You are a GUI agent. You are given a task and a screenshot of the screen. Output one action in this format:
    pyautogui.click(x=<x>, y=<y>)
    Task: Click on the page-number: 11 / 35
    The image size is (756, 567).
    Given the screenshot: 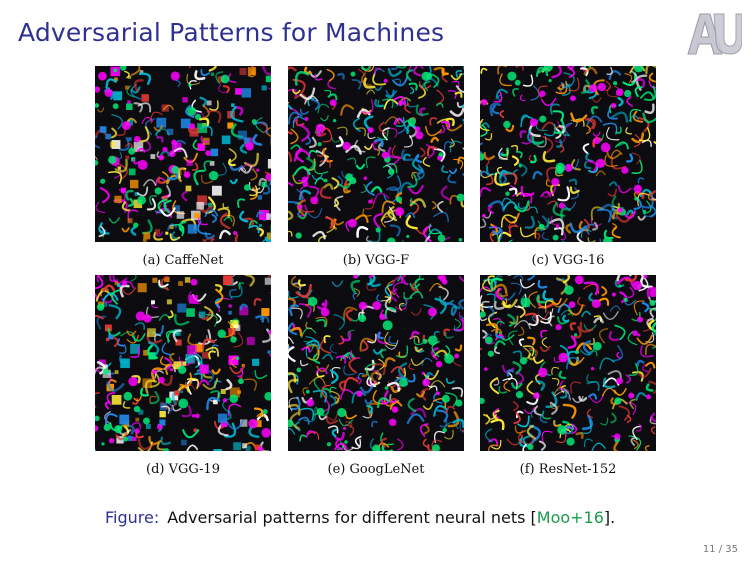 What is the action you would take?
    pyautogui.click(x=720, y=549)
    